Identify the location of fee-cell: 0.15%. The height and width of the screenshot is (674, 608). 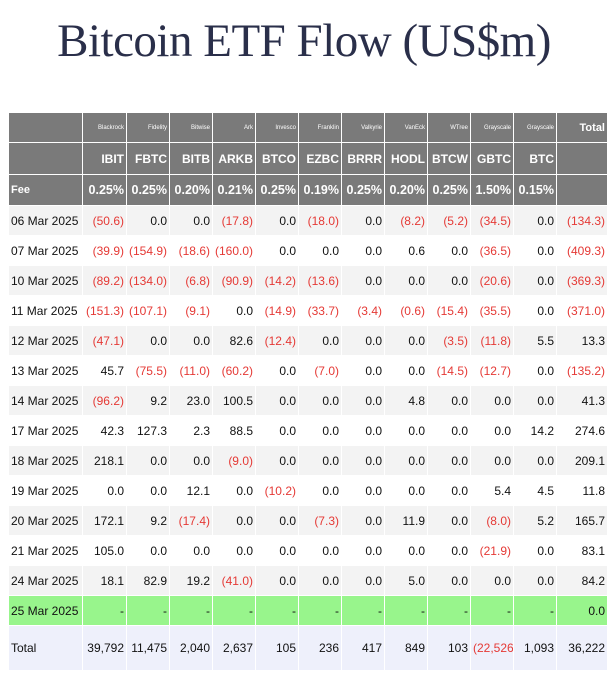
(535, 190).